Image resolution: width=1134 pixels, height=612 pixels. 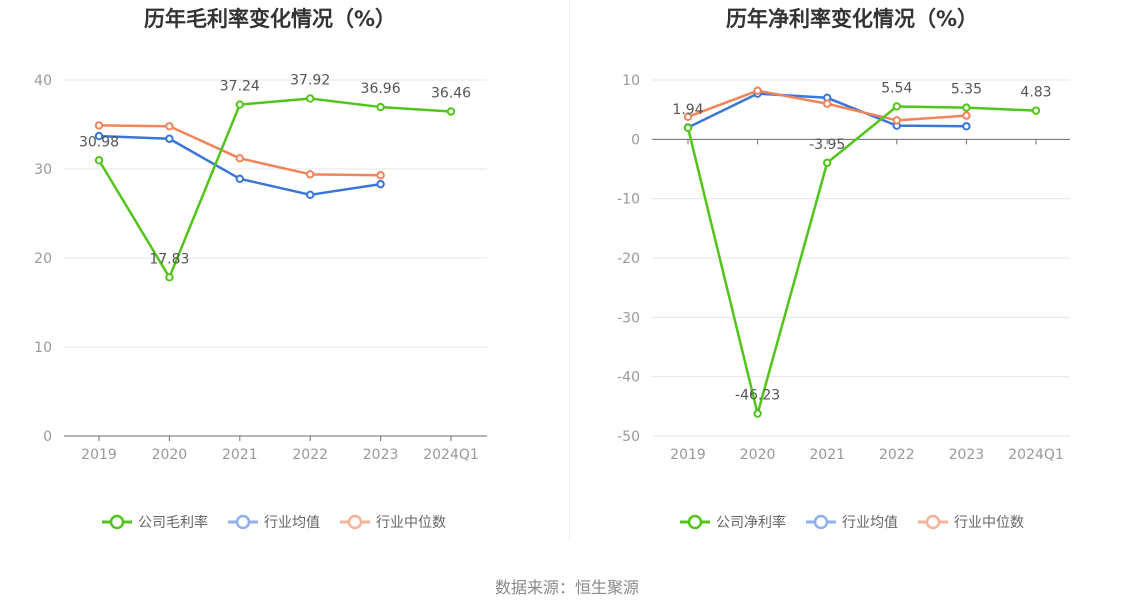 What do you see at coordinates (628, 200) in the screenshot?
I see `y-tick-label: -10` at bounding box center [628, 200].